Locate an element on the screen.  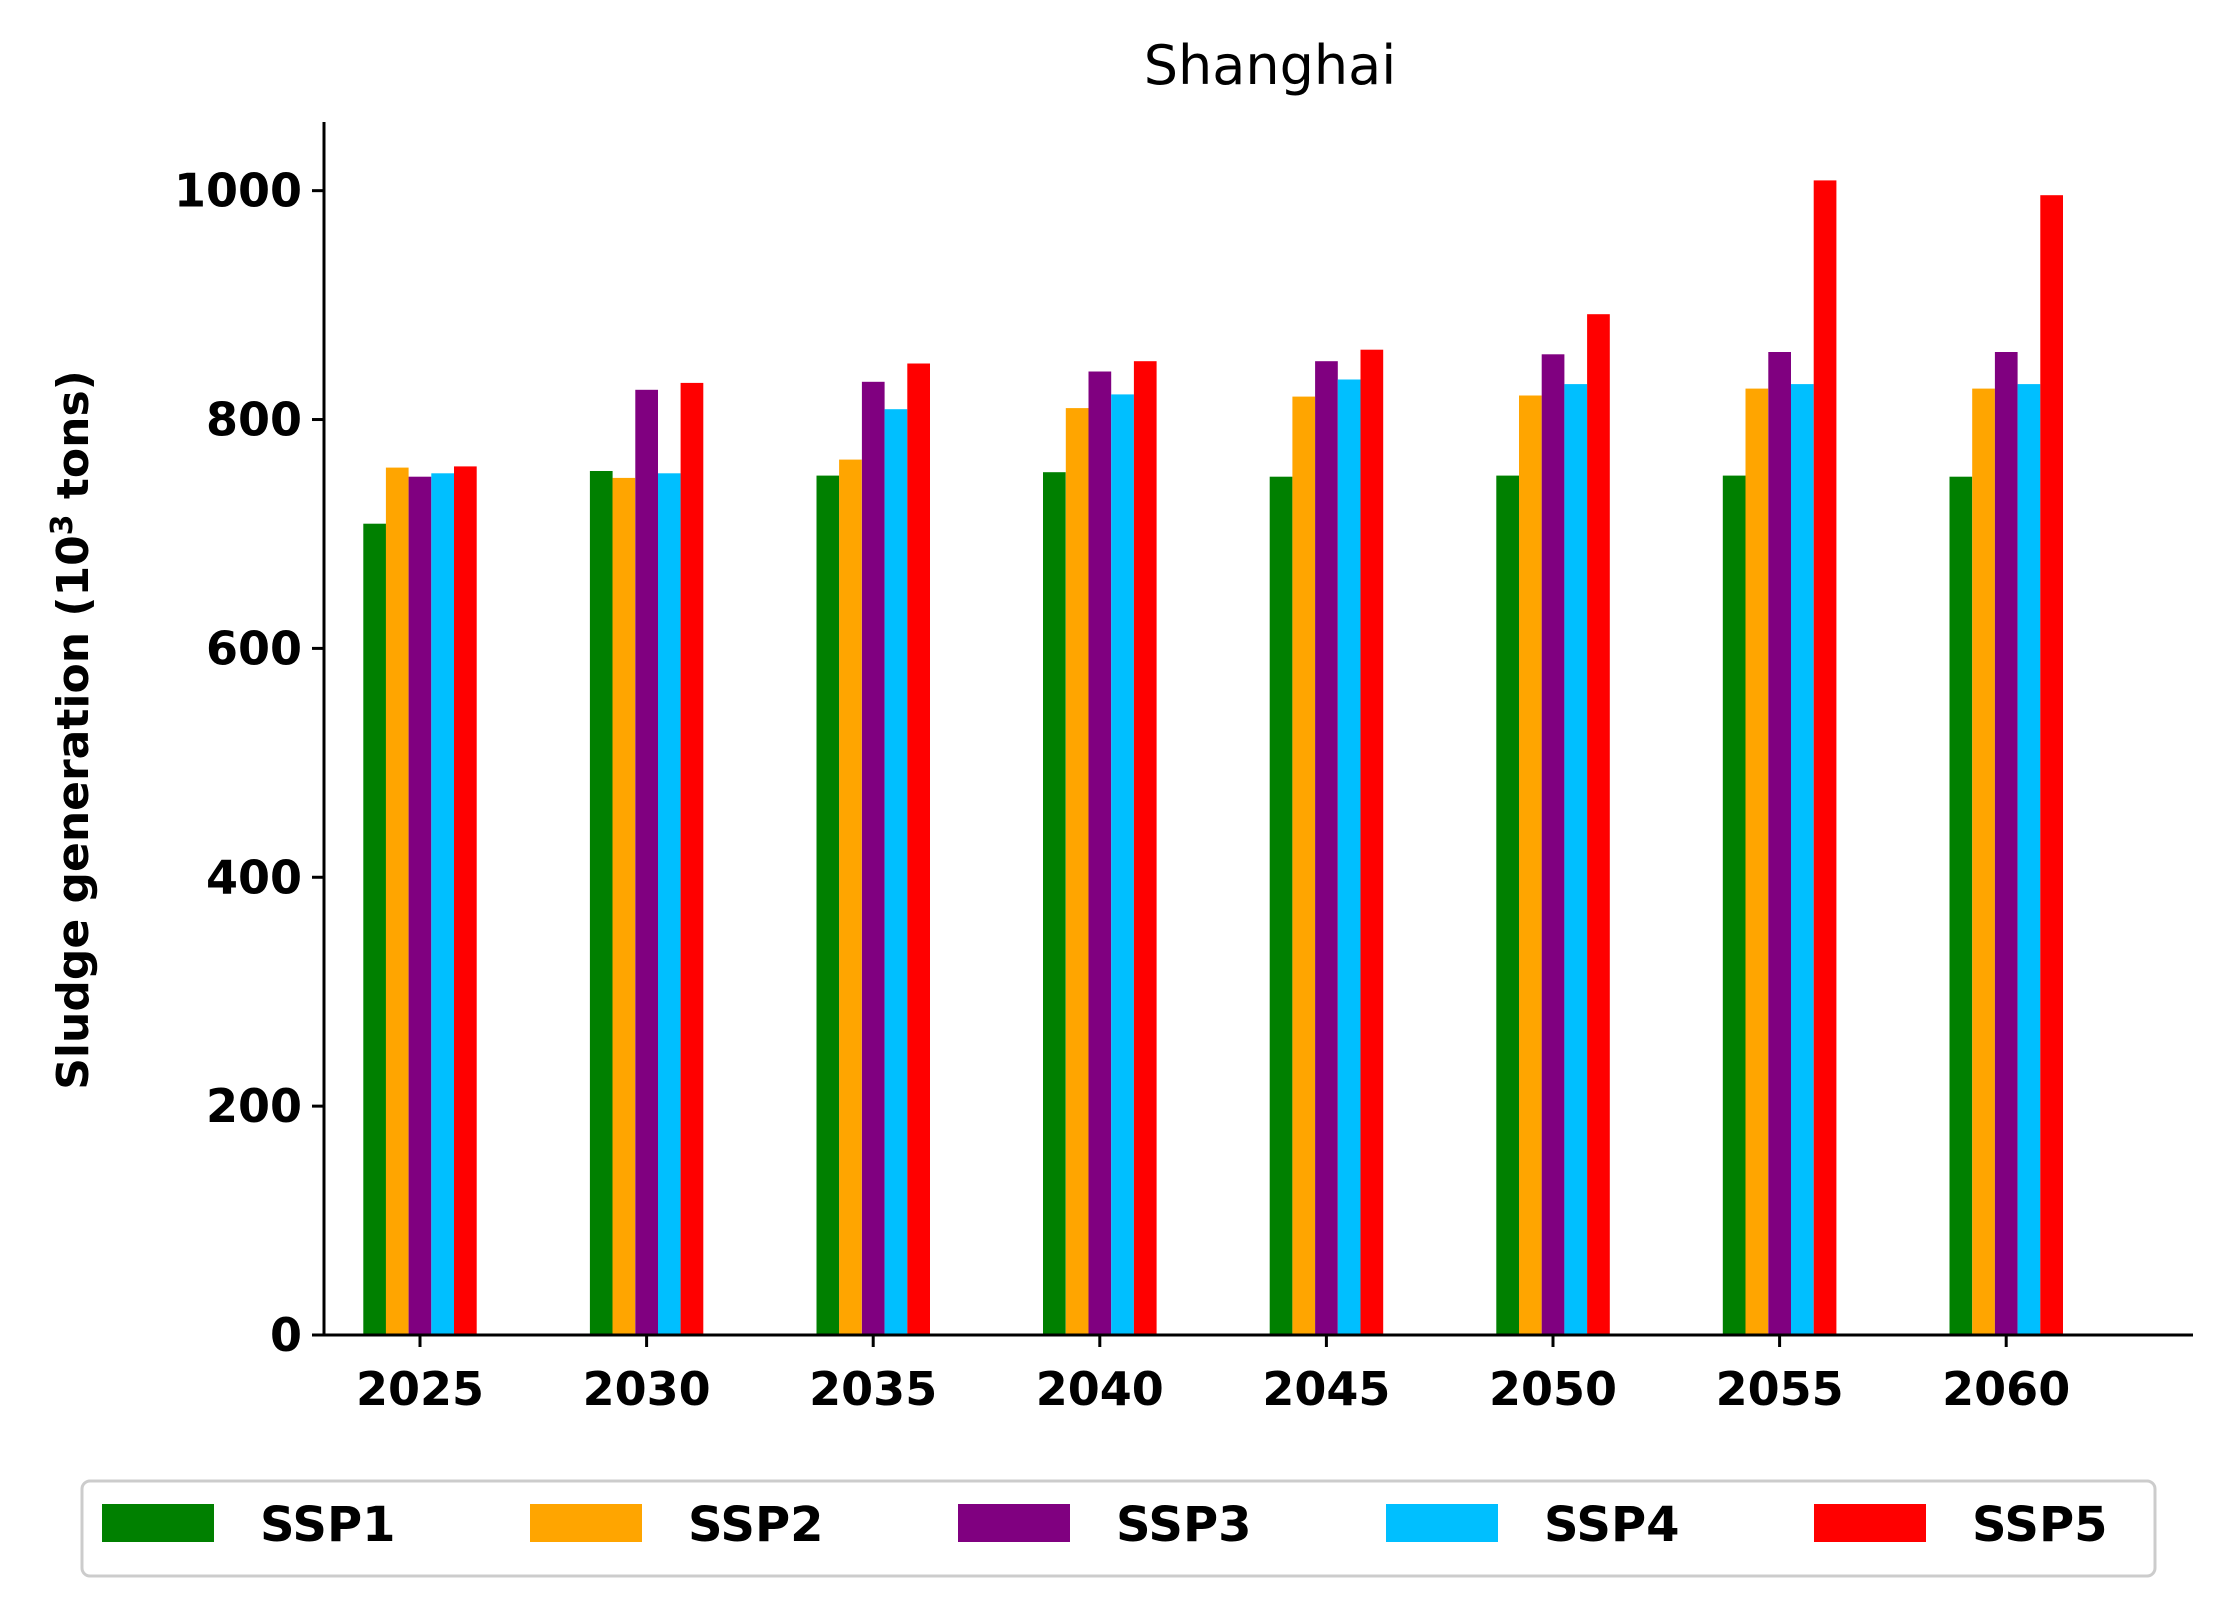
chart-title: Shanghai is located at coordinates (1270, 65).